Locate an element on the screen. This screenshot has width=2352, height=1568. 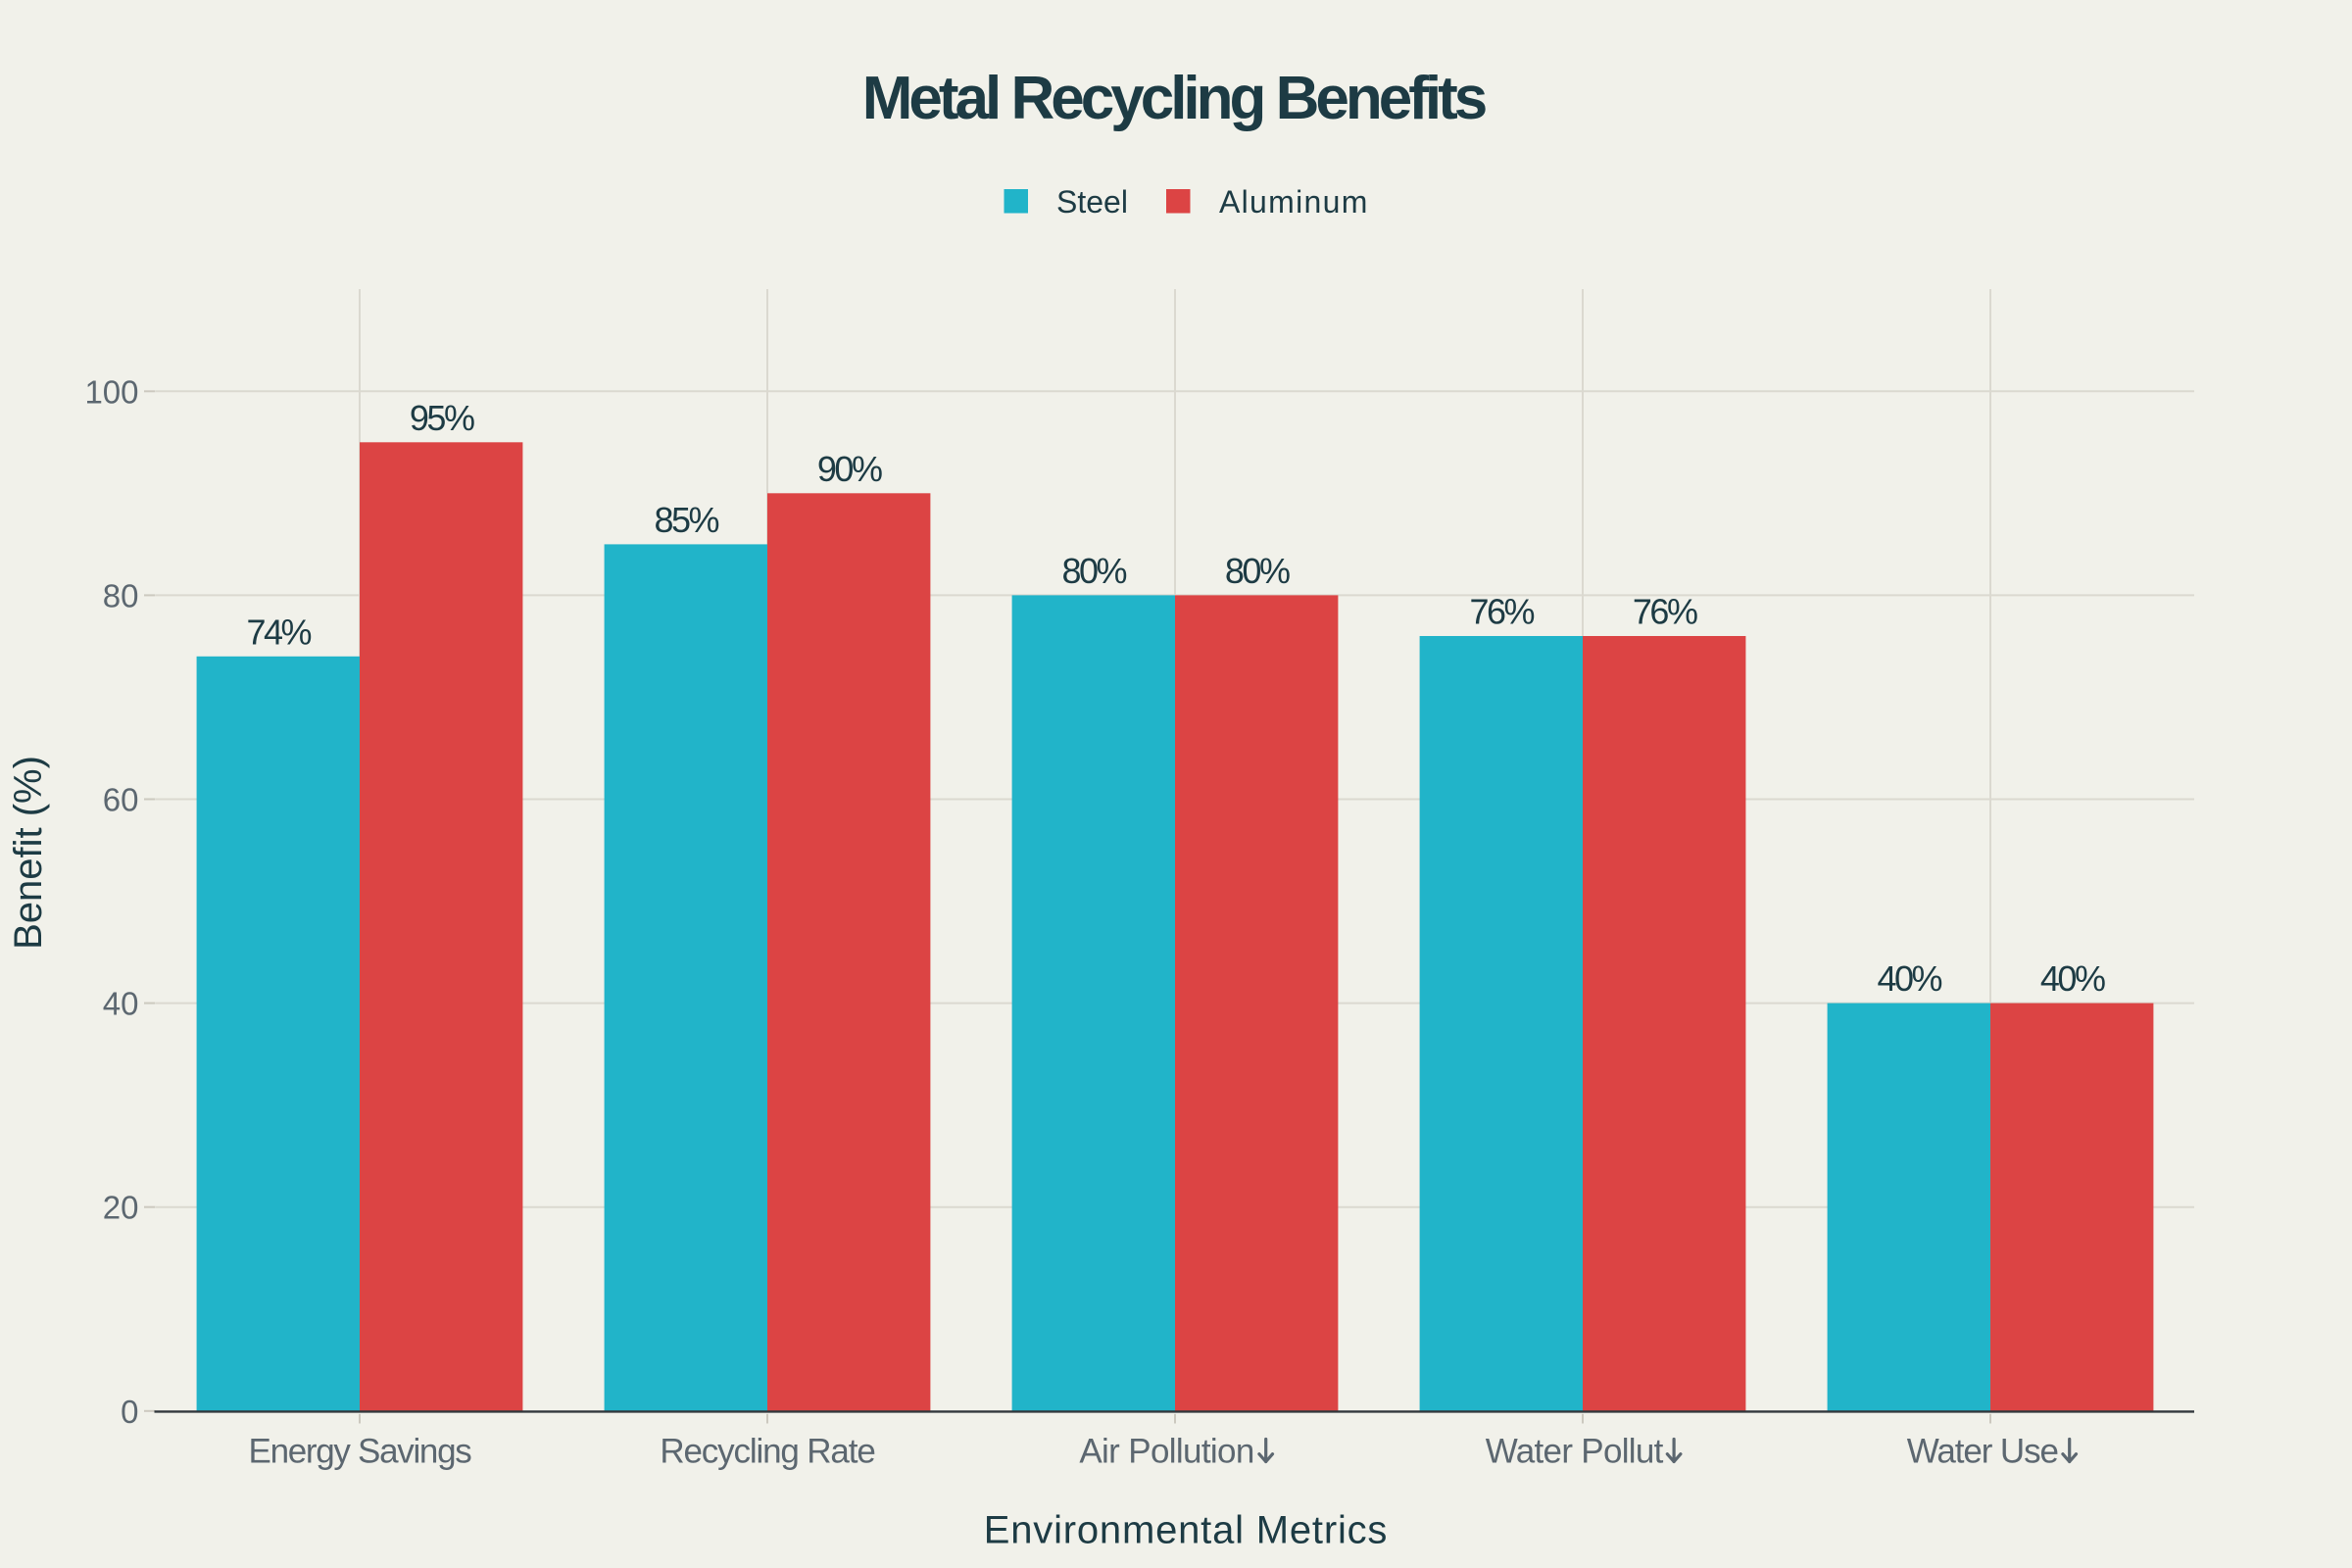
svg-text: 60 is located at coordinates (121, 800).